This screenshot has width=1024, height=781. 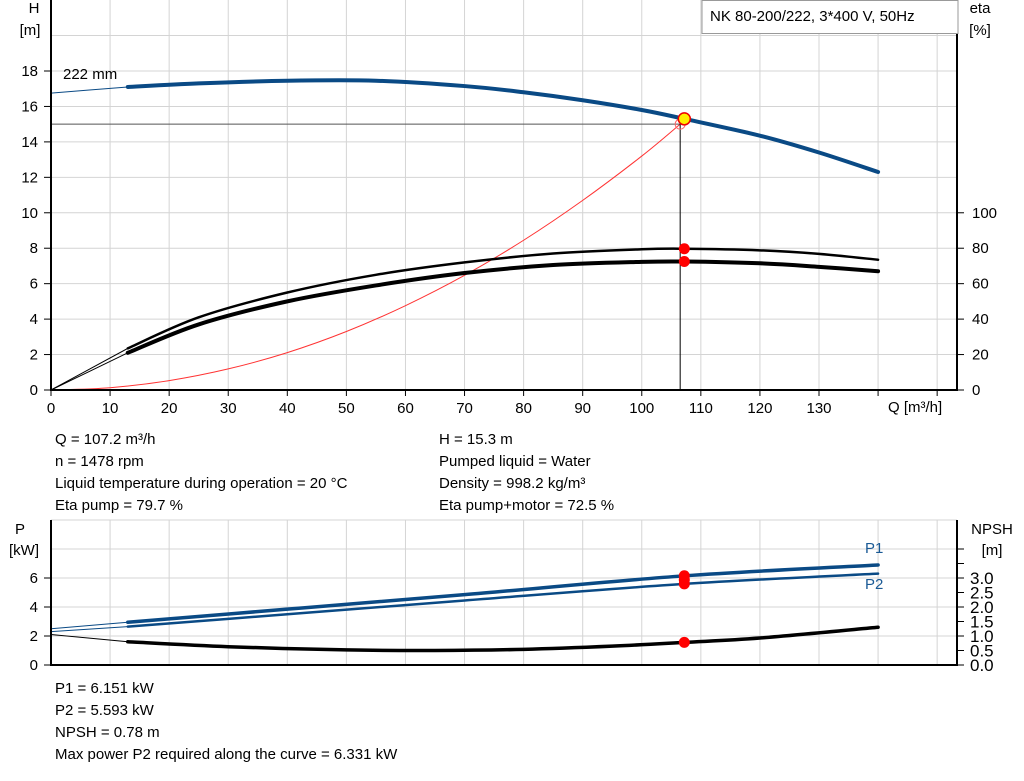 I want to click on eta-total-curve, so click(x=503, y=307).